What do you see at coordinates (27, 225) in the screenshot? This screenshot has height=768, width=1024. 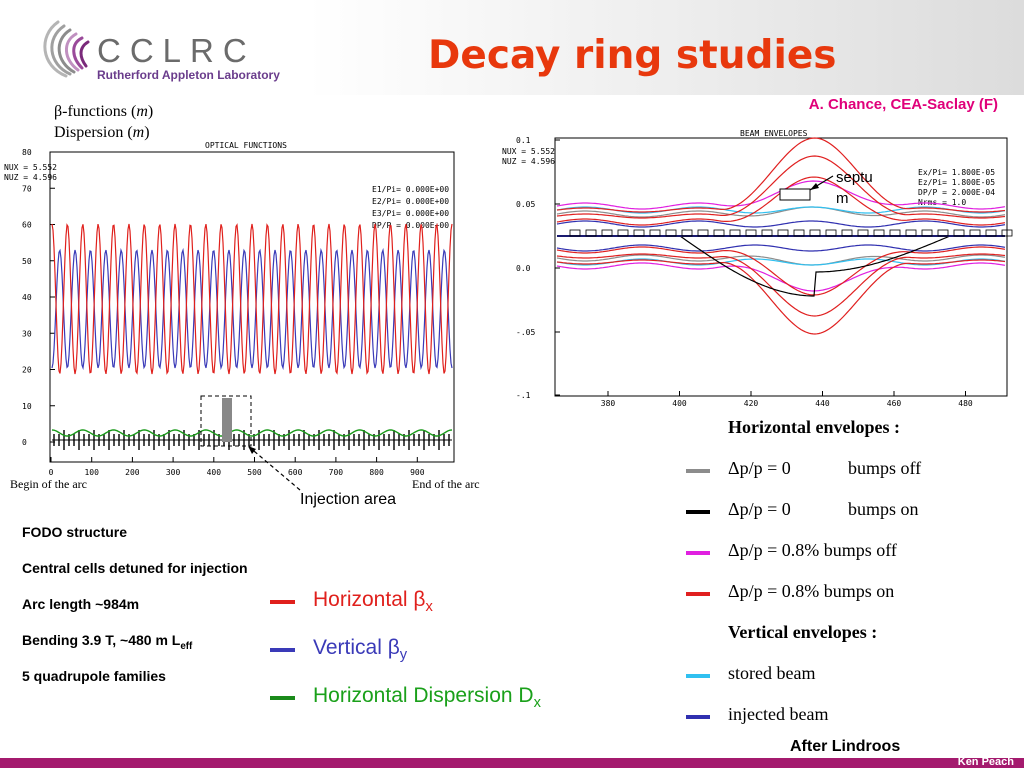 I see `optics-y-tick-label: 60` at bounding box center [27, 225].